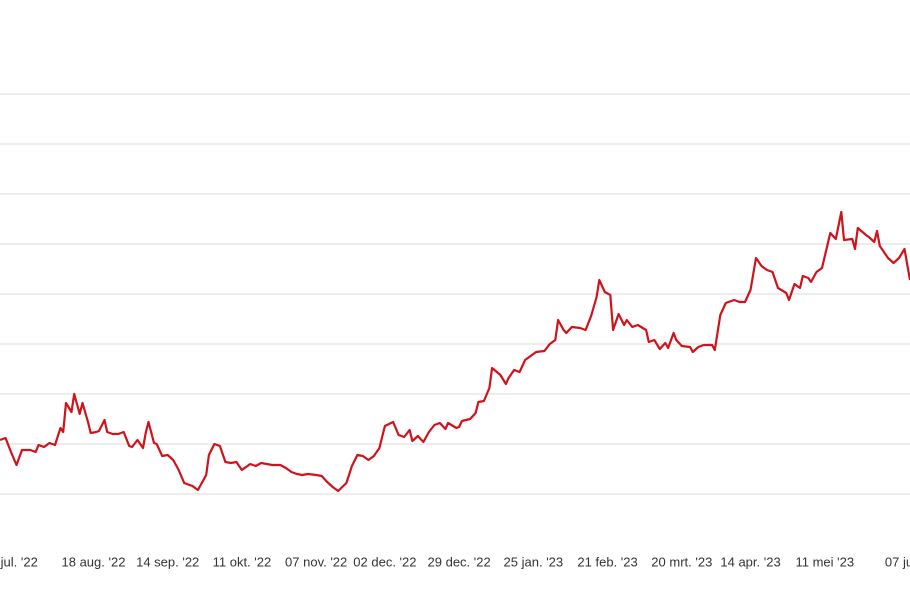 The image size is (910, 596). I want to click on x-tick-label: 07 nov. '22, so click(316, 561).